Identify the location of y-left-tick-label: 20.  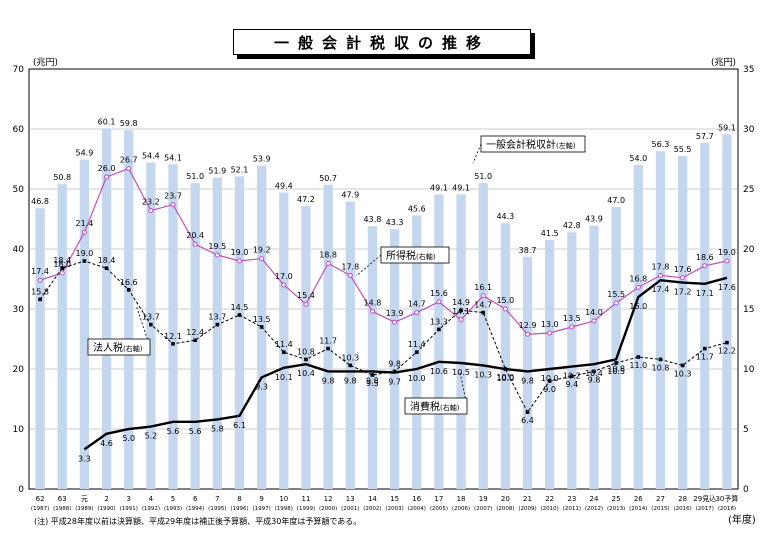
(19, 370).